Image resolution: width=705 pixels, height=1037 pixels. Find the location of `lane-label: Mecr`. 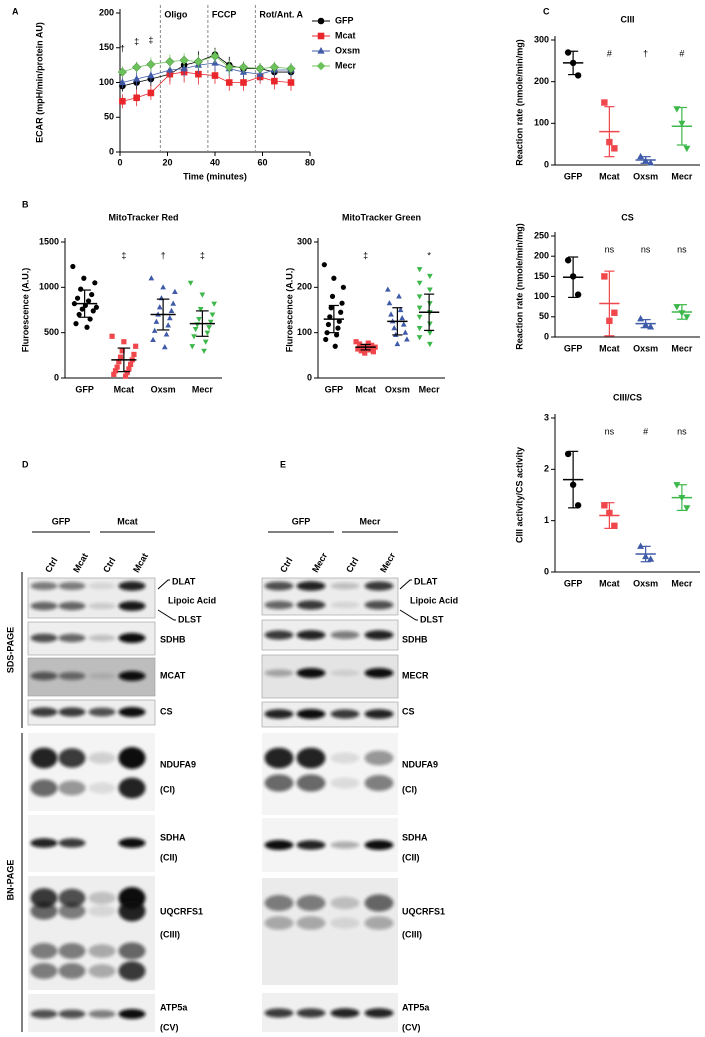

lane-label: Mecr is located at coordinates (319, 563).